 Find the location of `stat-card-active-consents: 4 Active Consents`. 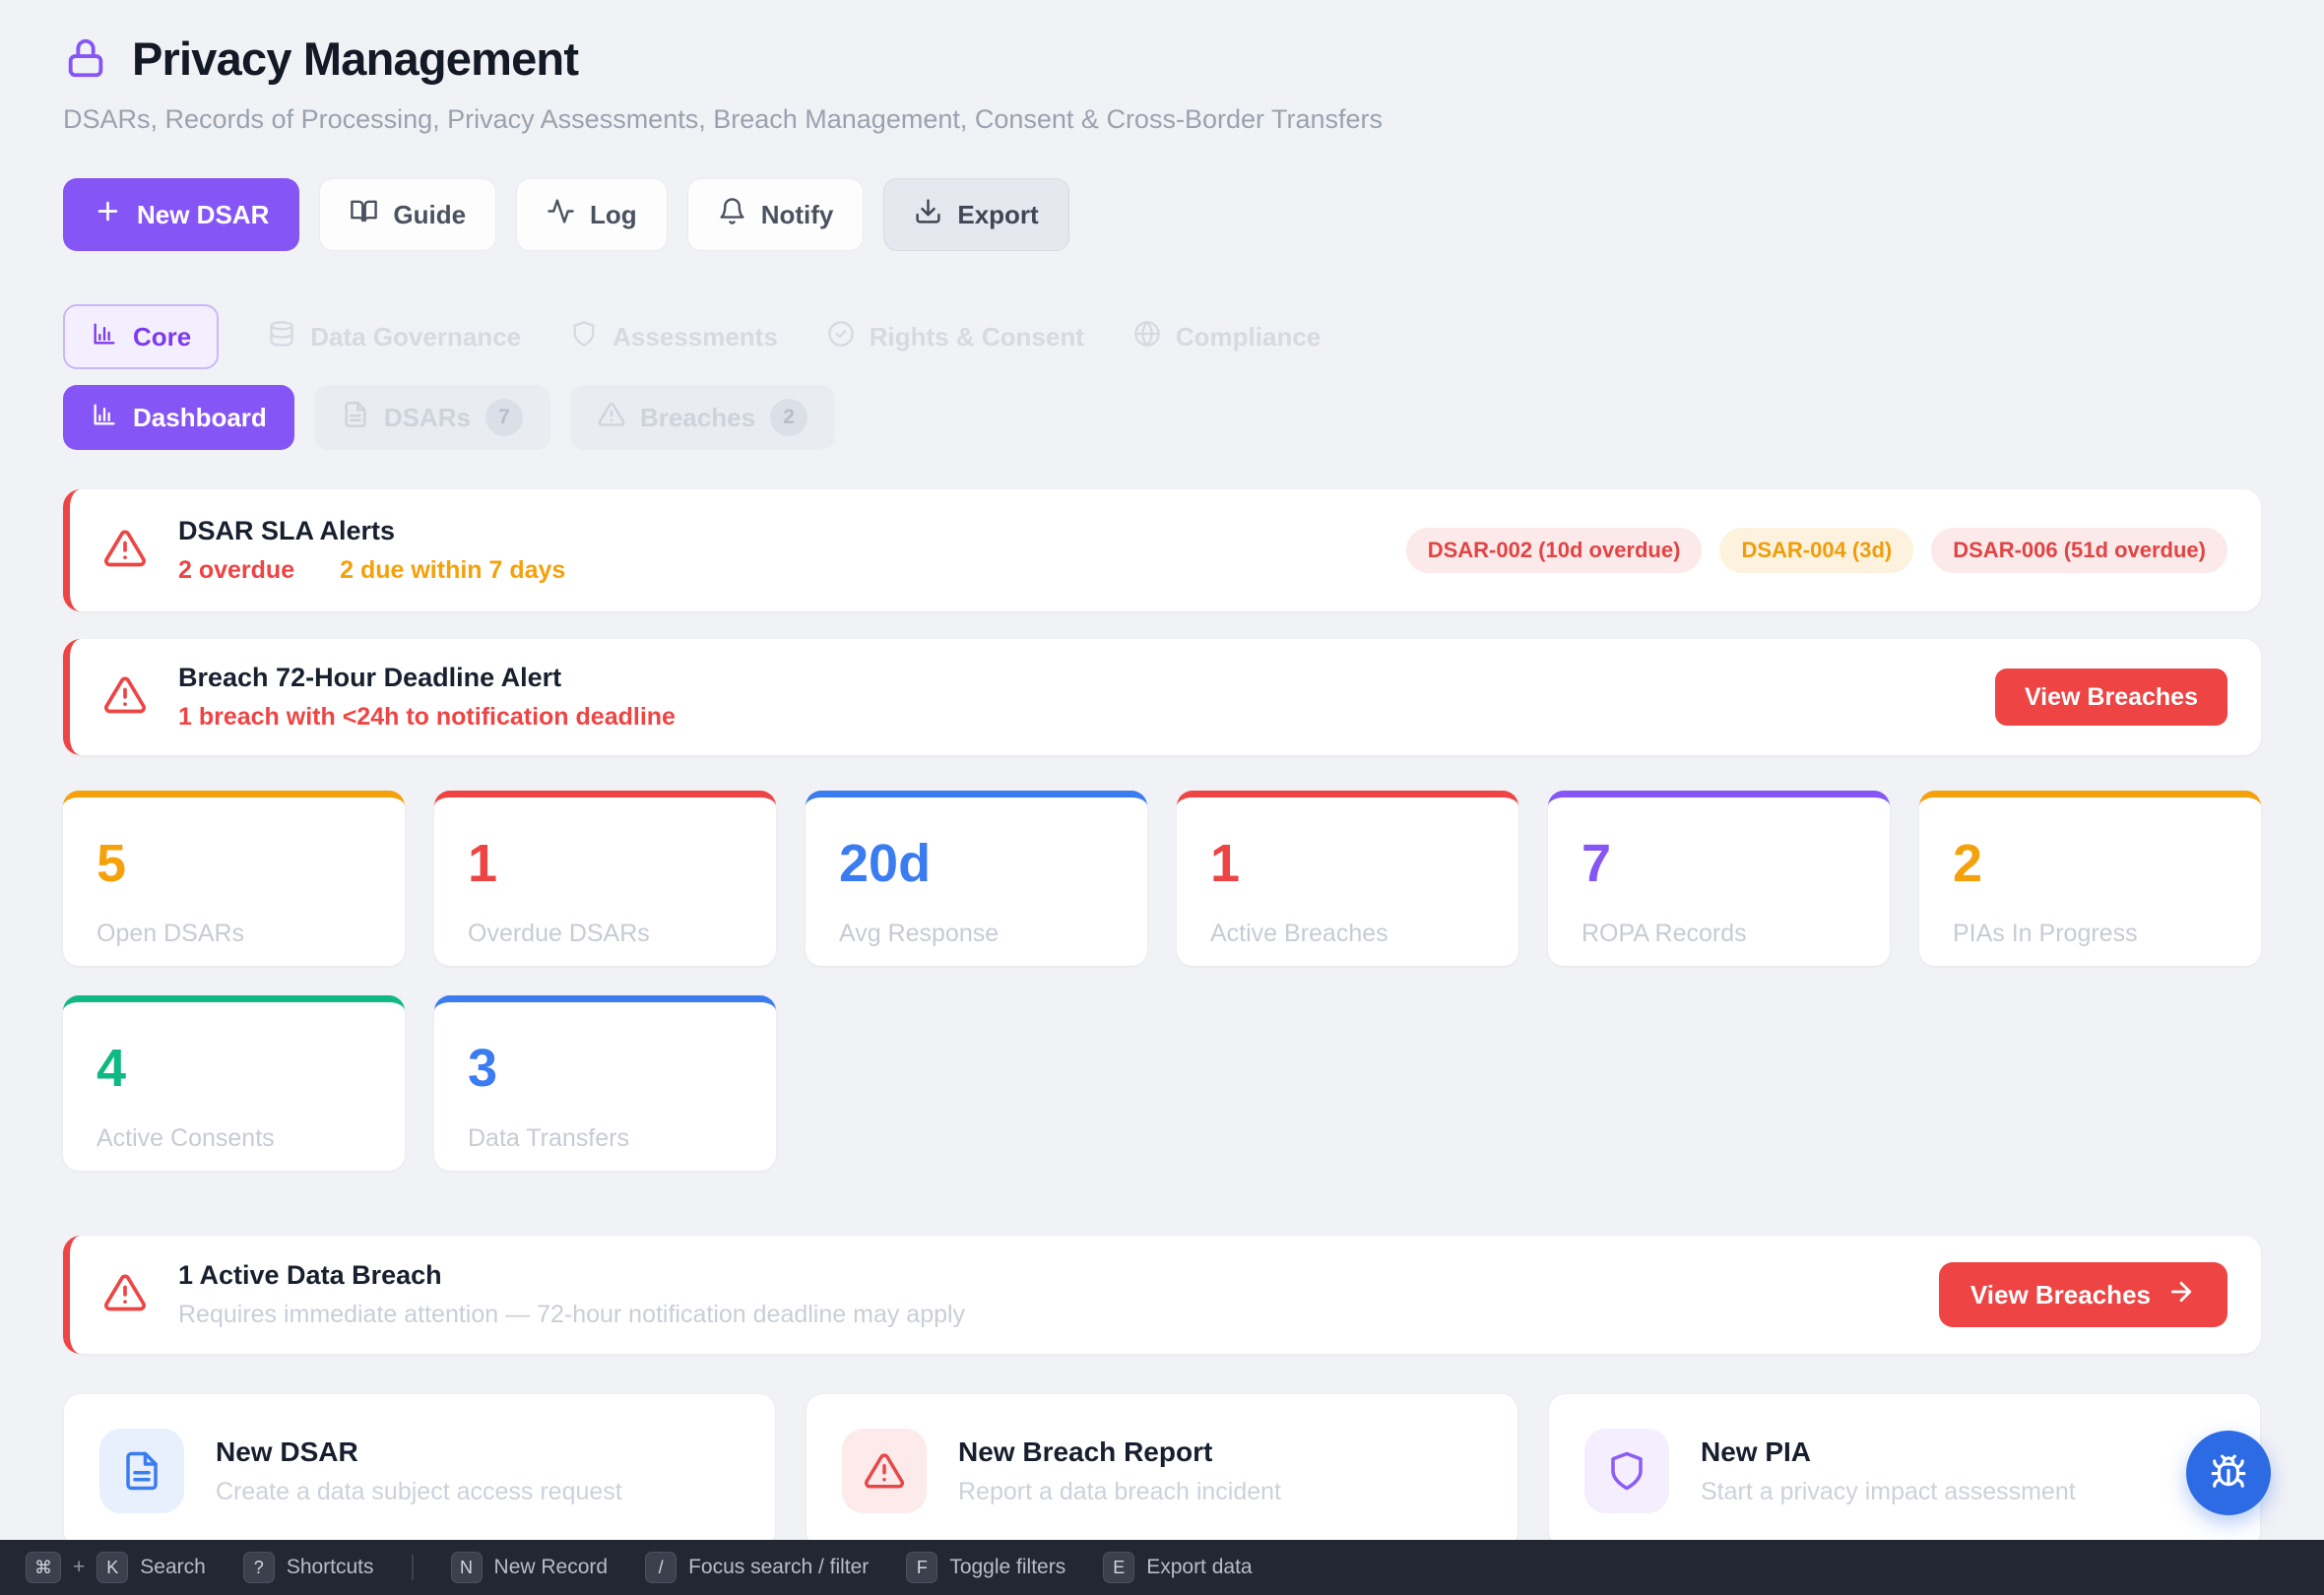

stat-card-active-consents: 4 Active Consents is located at coordinates (234, 1083).